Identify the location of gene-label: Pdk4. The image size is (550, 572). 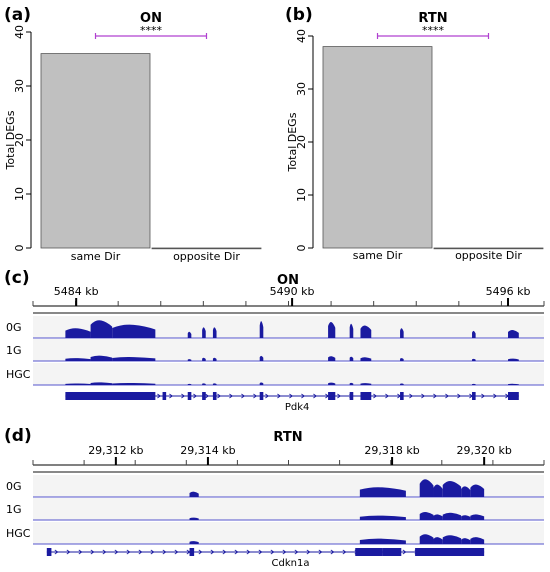
(297, 407).